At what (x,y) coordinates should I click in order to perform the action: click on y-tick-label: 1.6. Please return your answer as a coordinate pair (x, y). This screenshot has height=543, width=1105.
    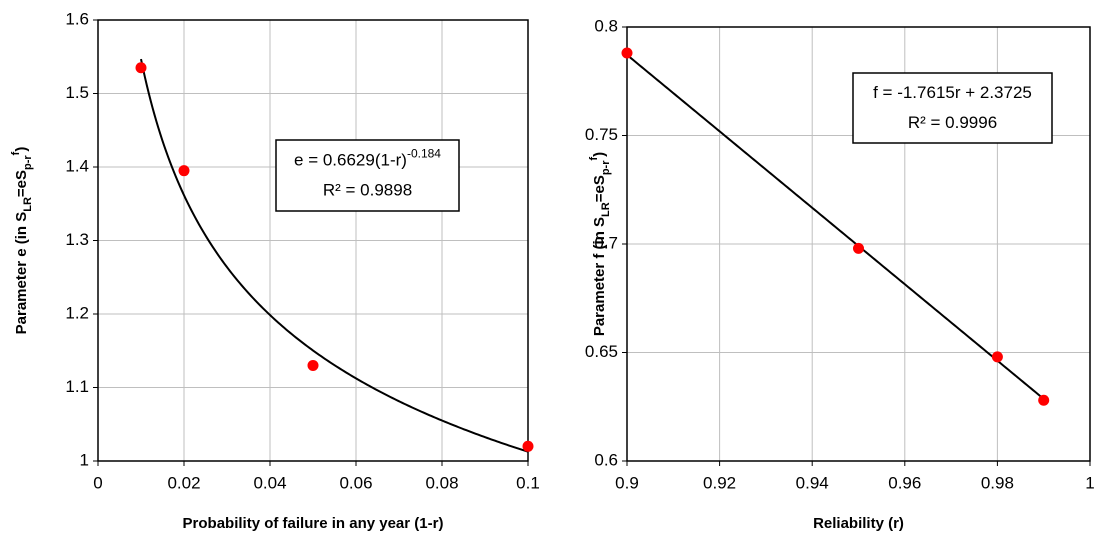
    Looking at the image, I should click on (77, 18).